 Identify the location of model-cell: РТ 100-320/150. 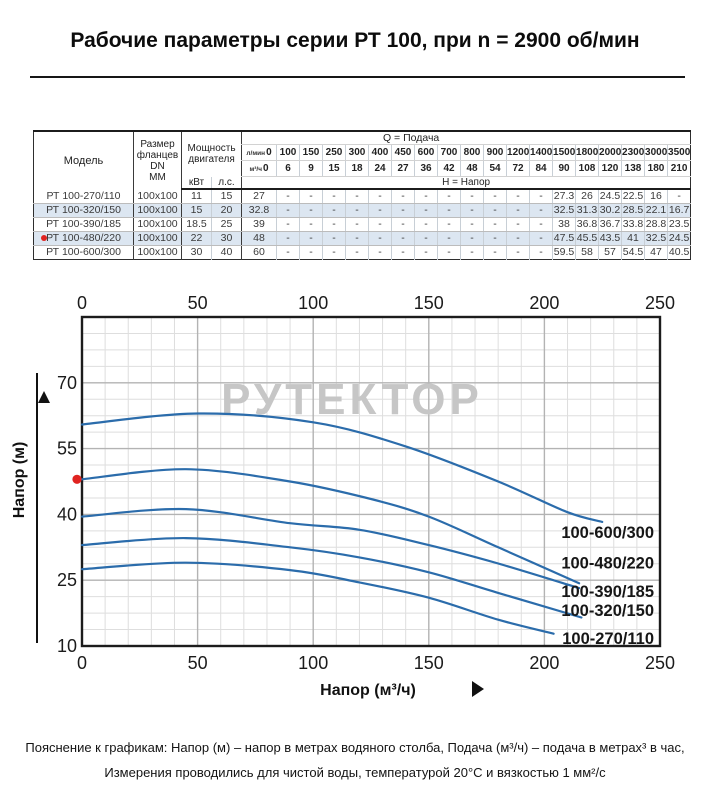
(83, 210).